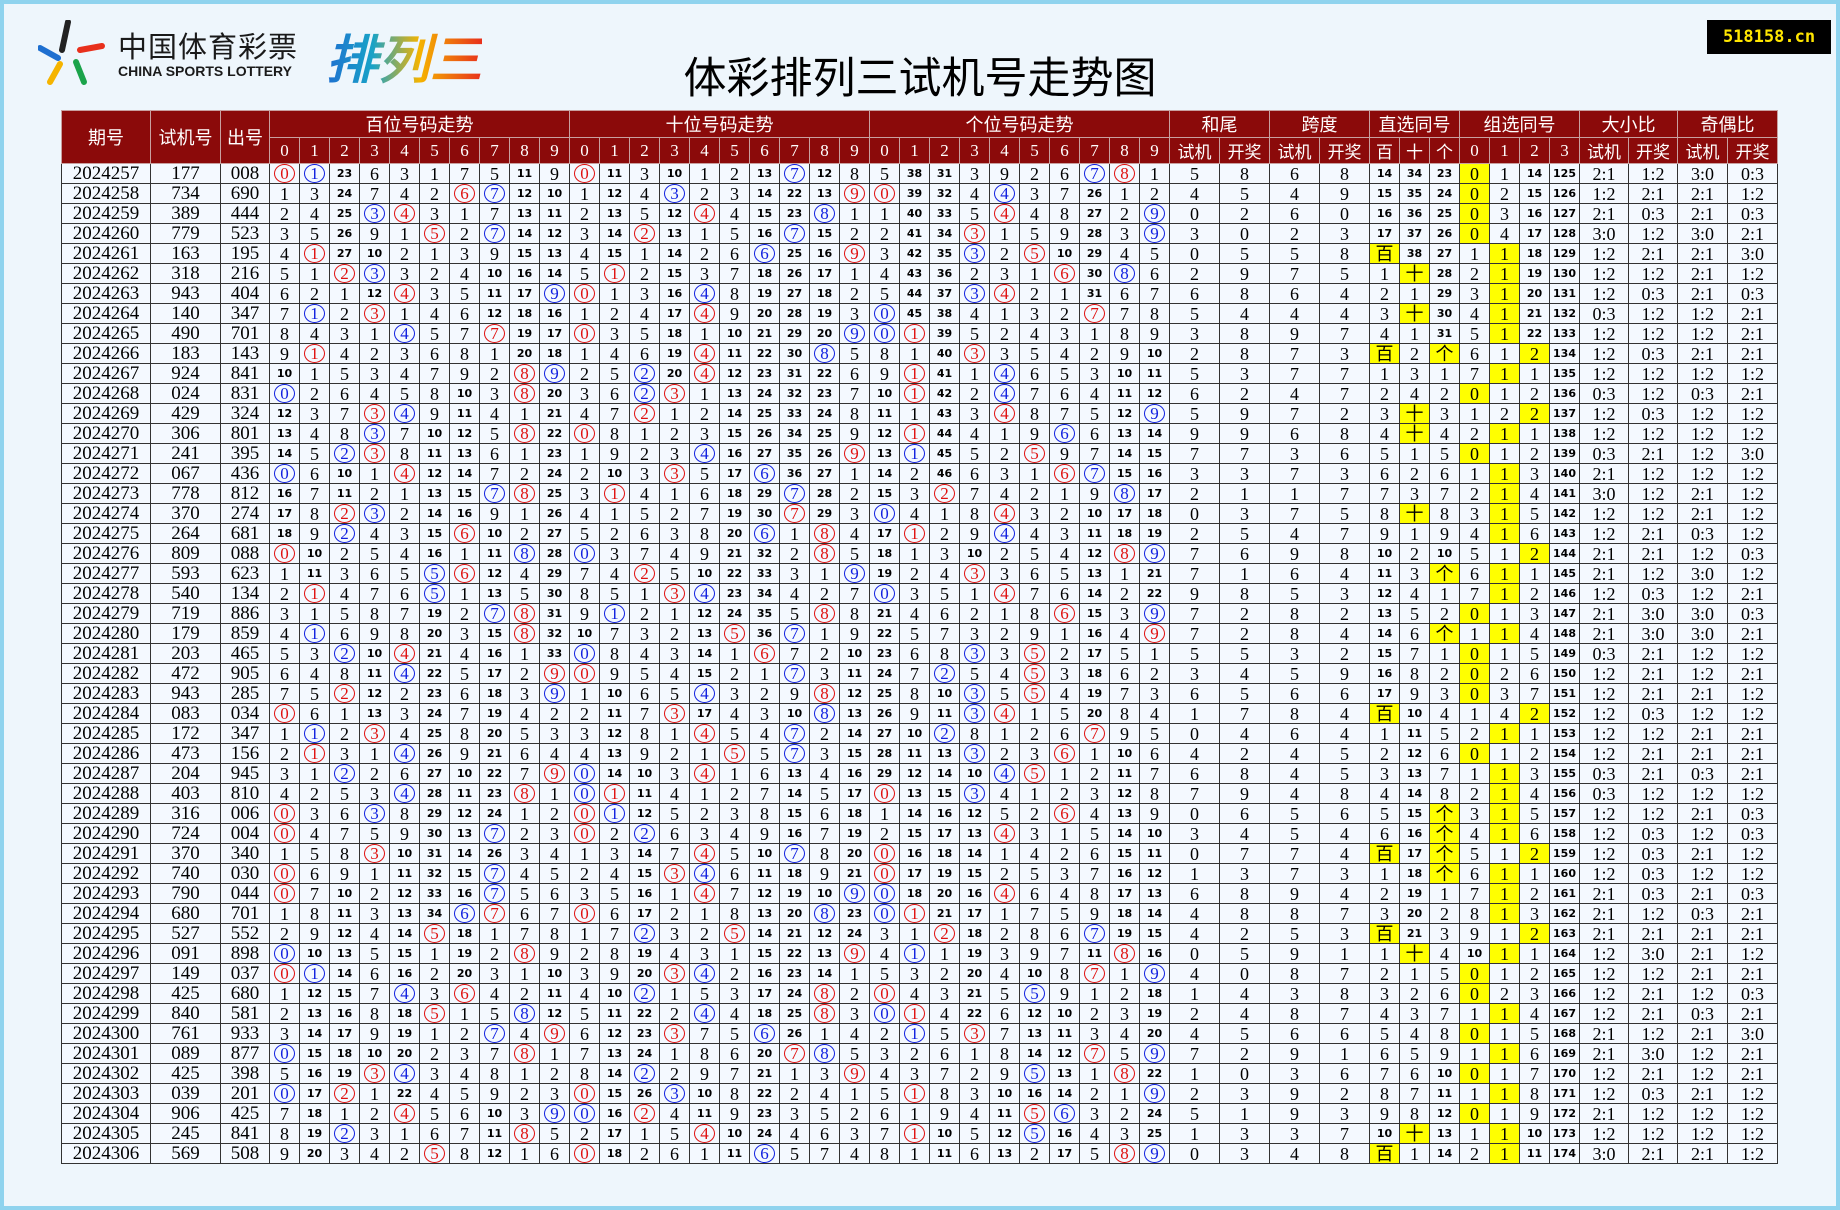  What do you see at coordinates (704, 973) in the screenshot?
I see `trial-digit-circle: 4` at bounding box center [704, 973].